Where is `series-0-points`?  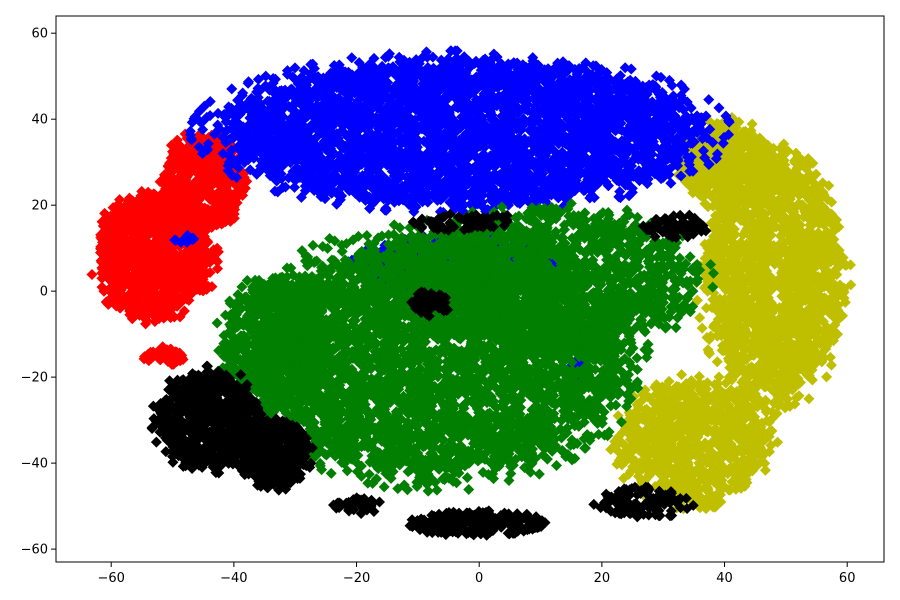 series-0-points is located at coordinates (169, 248).